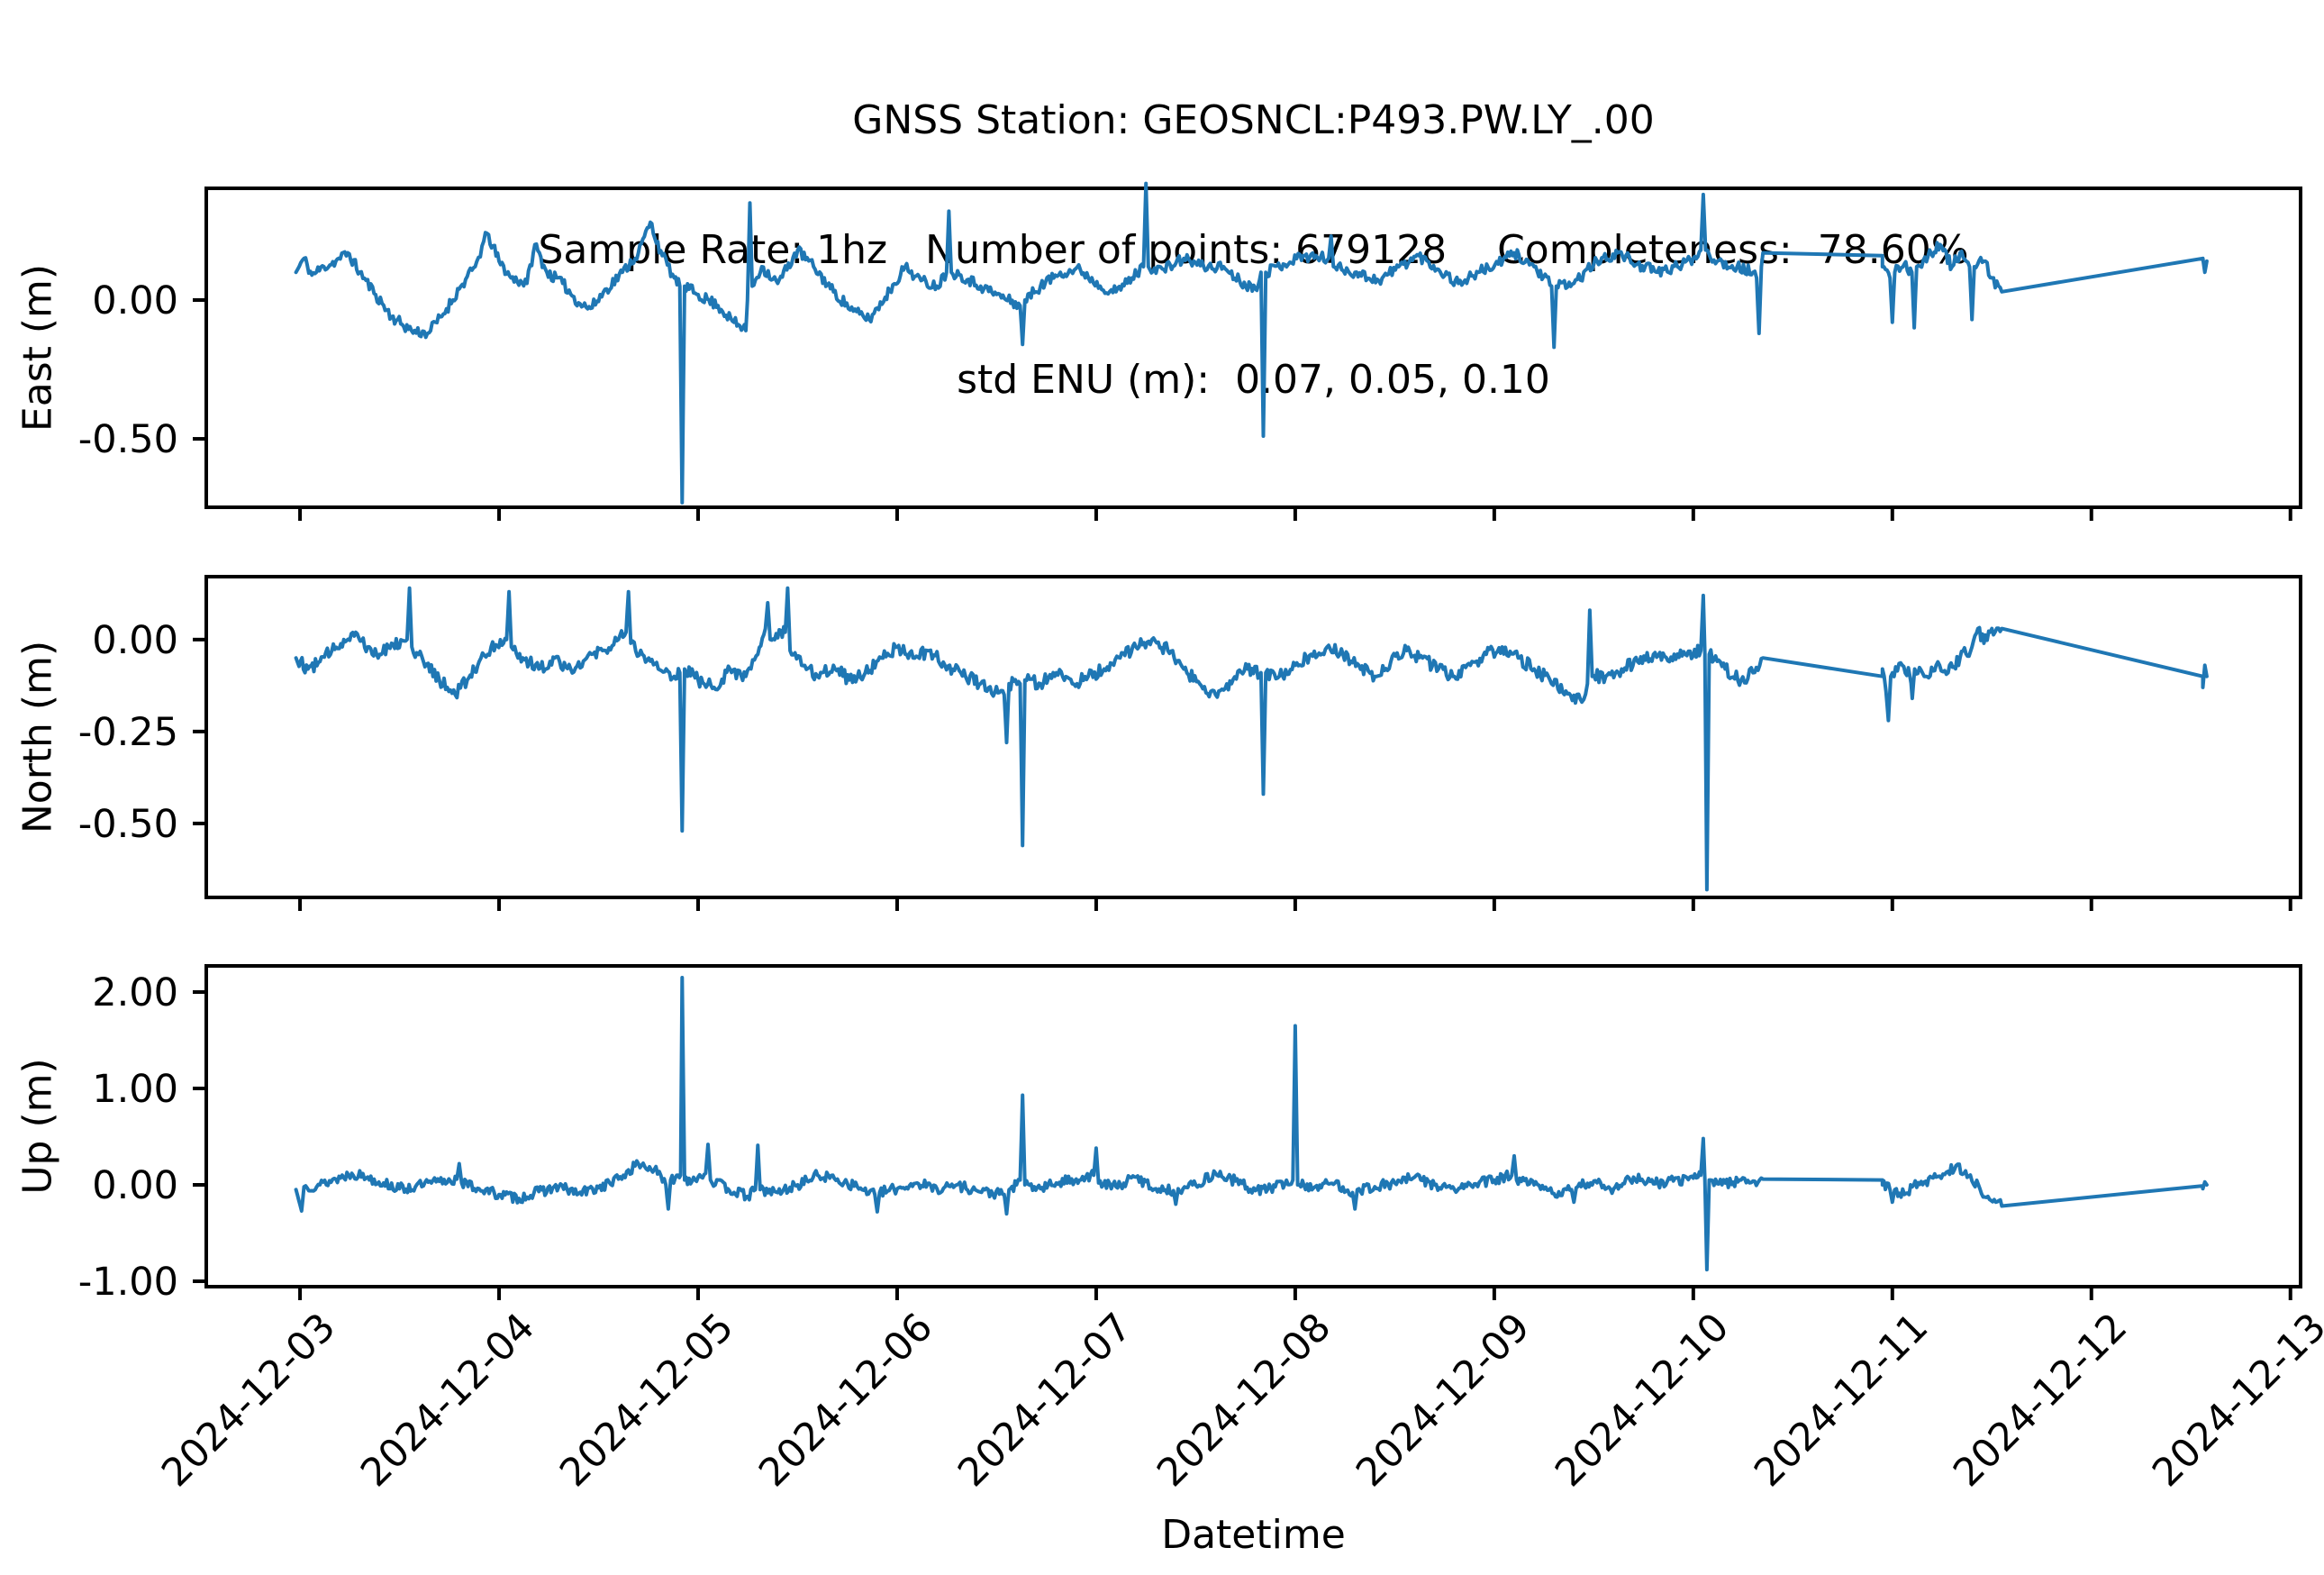 This screenshot has width=2324, height=1575. What do you see at coordinates (1045, 1401) in the screenshot?
I see `x-tick-label: 2024-12-07` at bounding box center [1045, 1401].